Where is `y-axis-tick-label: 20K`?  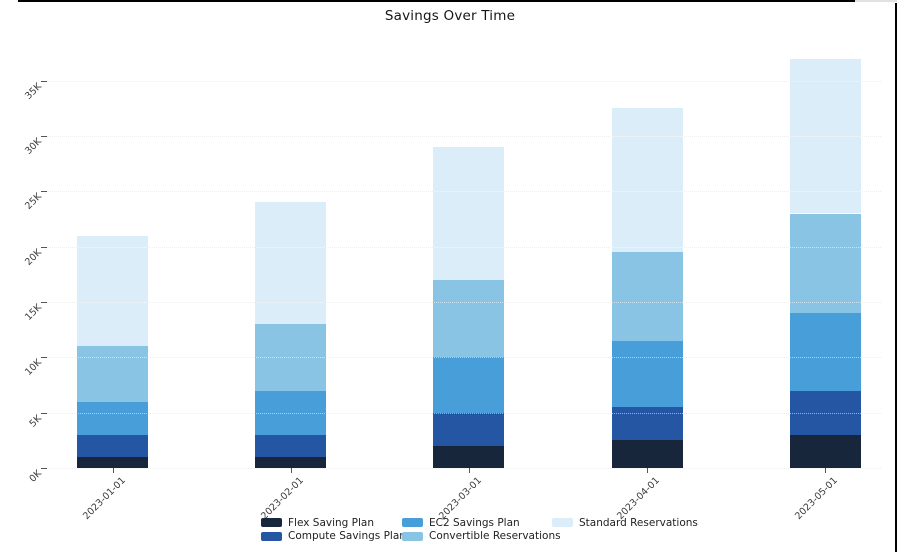 y-axis-tick-label: 20K is located at coordinates (33, 257).